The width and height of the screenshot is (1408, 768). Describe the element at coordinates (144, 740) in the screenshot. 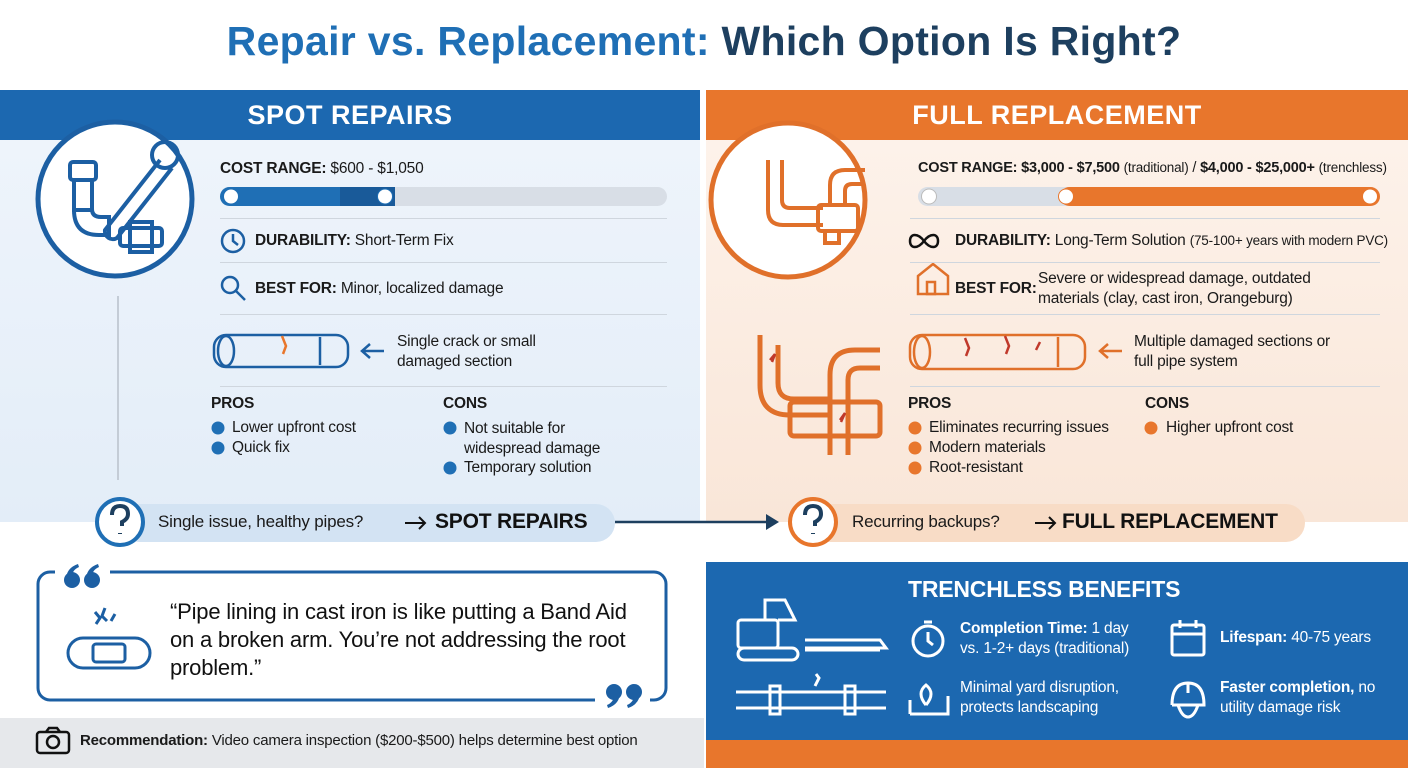

I see `label: Recommendation:` at that location.